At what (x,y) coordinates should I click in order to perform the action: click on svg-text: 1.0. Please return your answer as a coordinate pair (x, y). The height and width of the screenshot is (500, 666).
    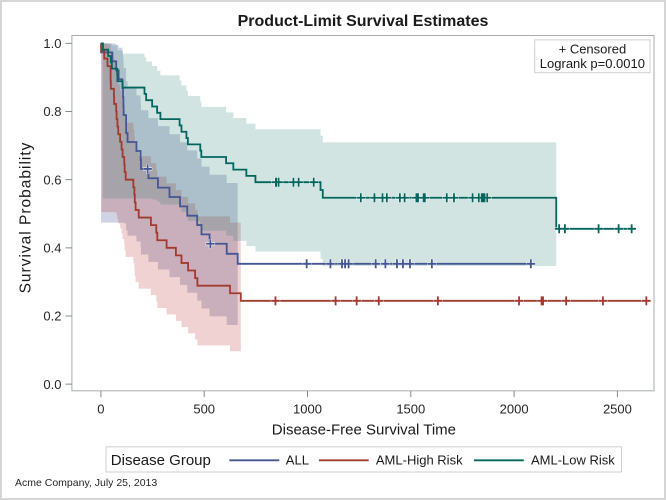
    Looking at the image, I should click on (52, 43).